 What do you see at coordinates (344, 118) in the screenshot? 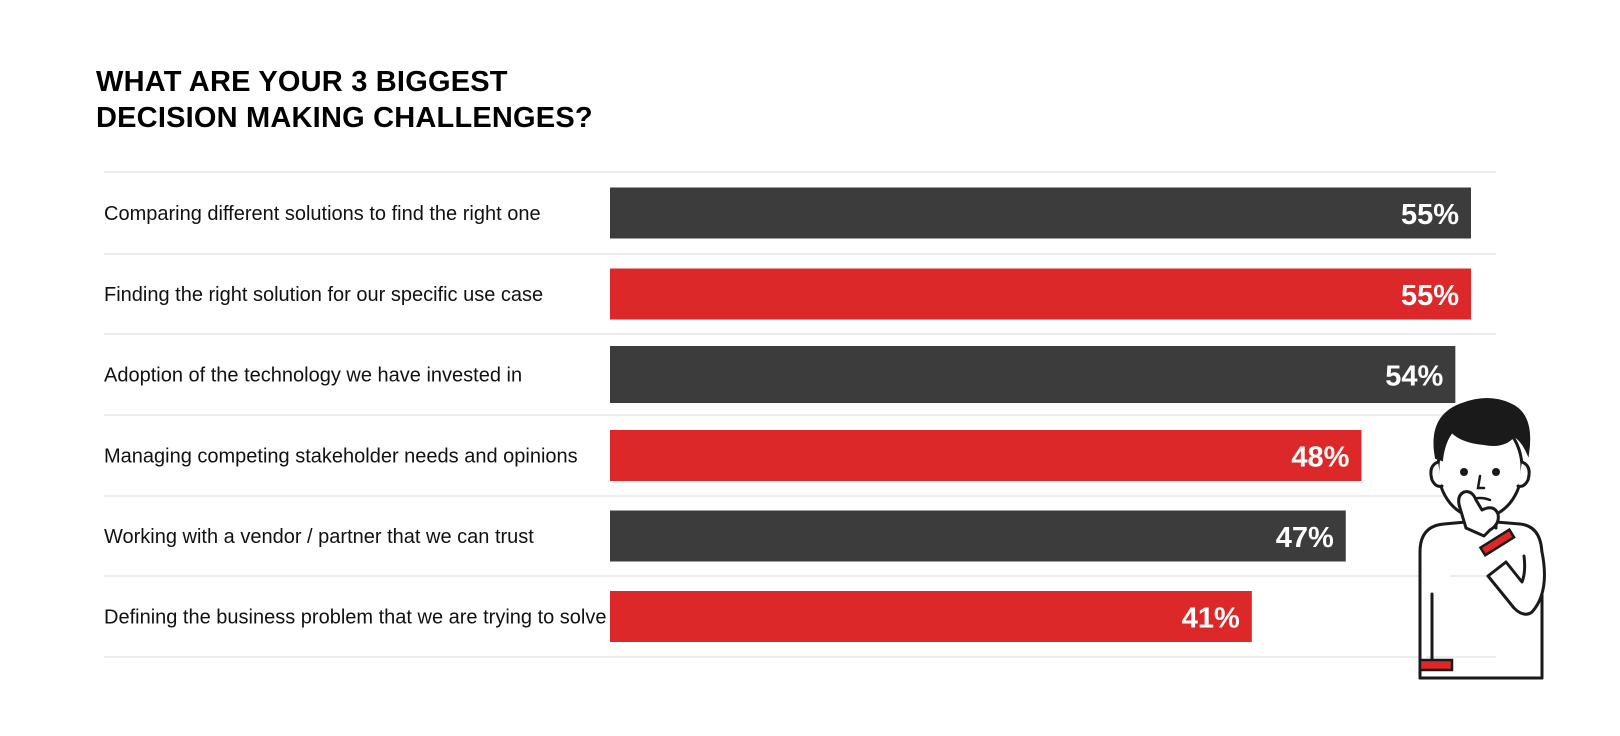
I see `chart-title-line-2: DECISION MAKING CHALLENGES?` at bounding box center [344, 118].